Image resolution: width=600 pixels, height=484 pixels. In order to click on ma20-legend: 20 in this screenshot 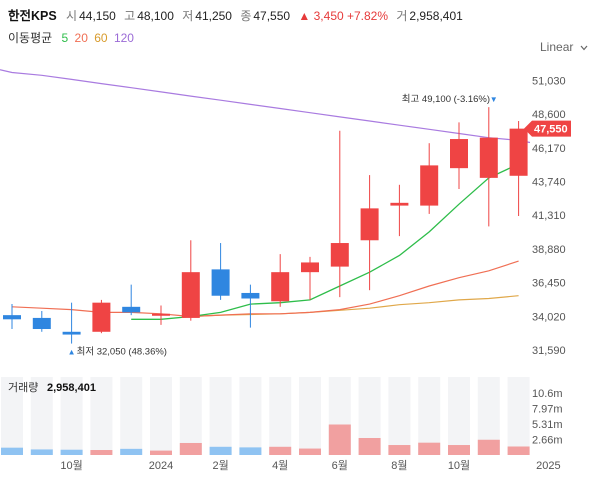, I will do `click(81, 38)`.